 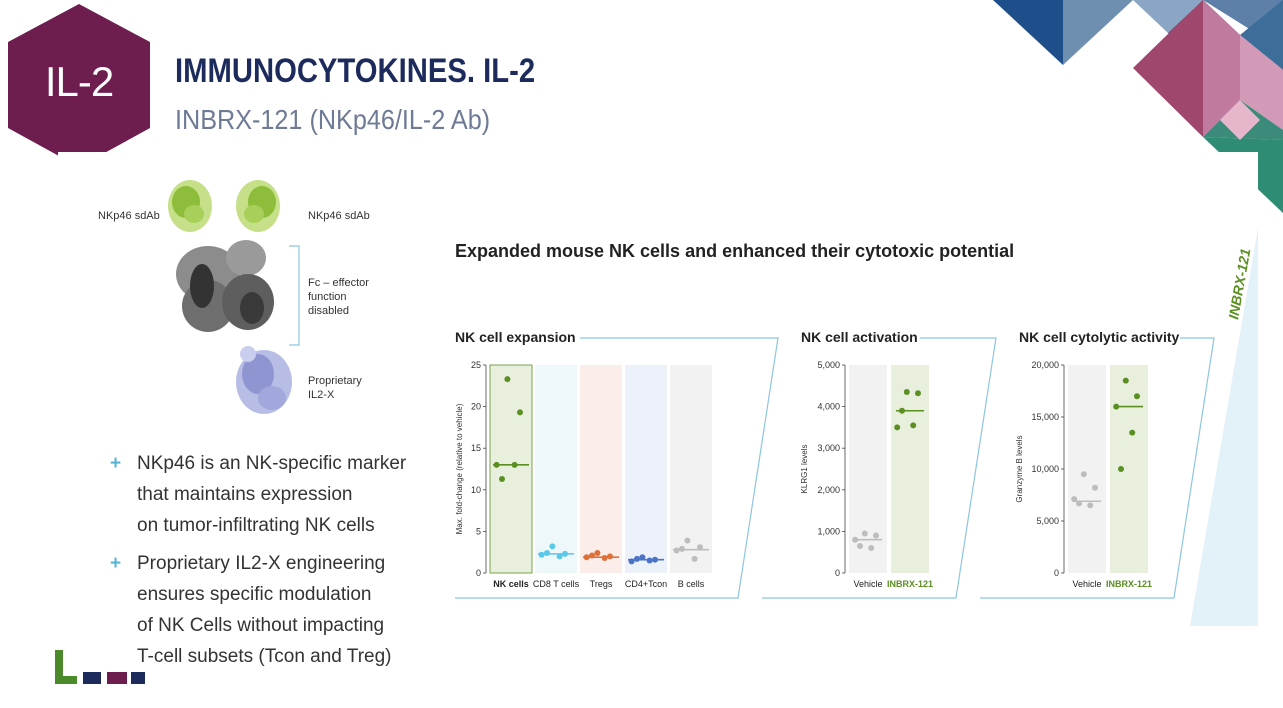 I want to click on y-tick-label: 20, so click(x=476, y=407).